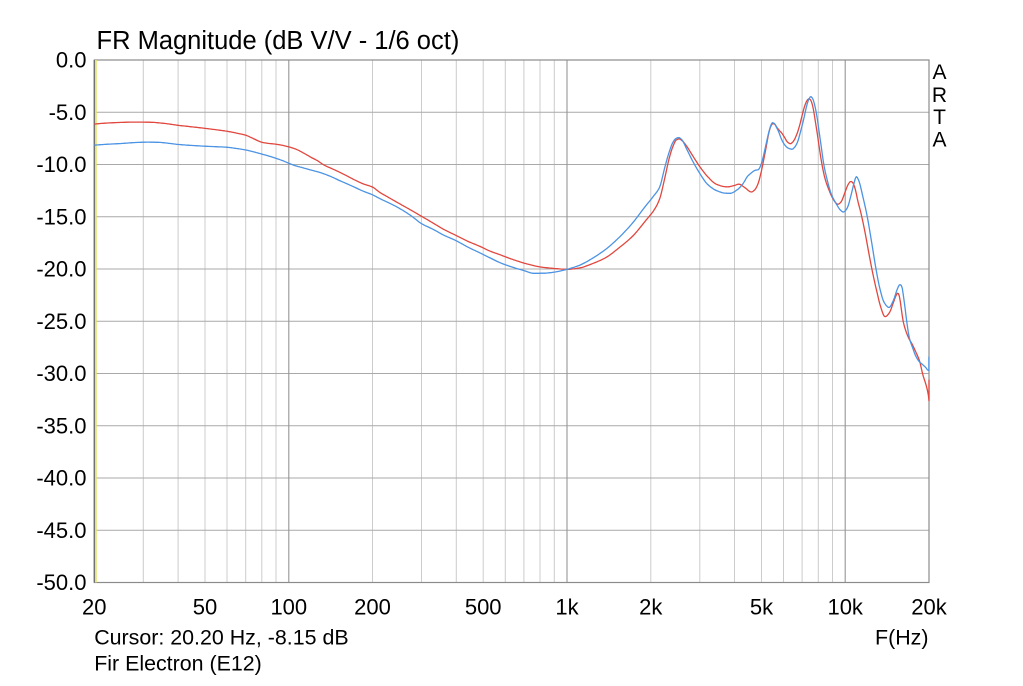 The height and width of the screenshot is (686, 1023). Describe the element at coordinates (845, 606) in the screenshot. I see `svg-text: 10k` at that location.